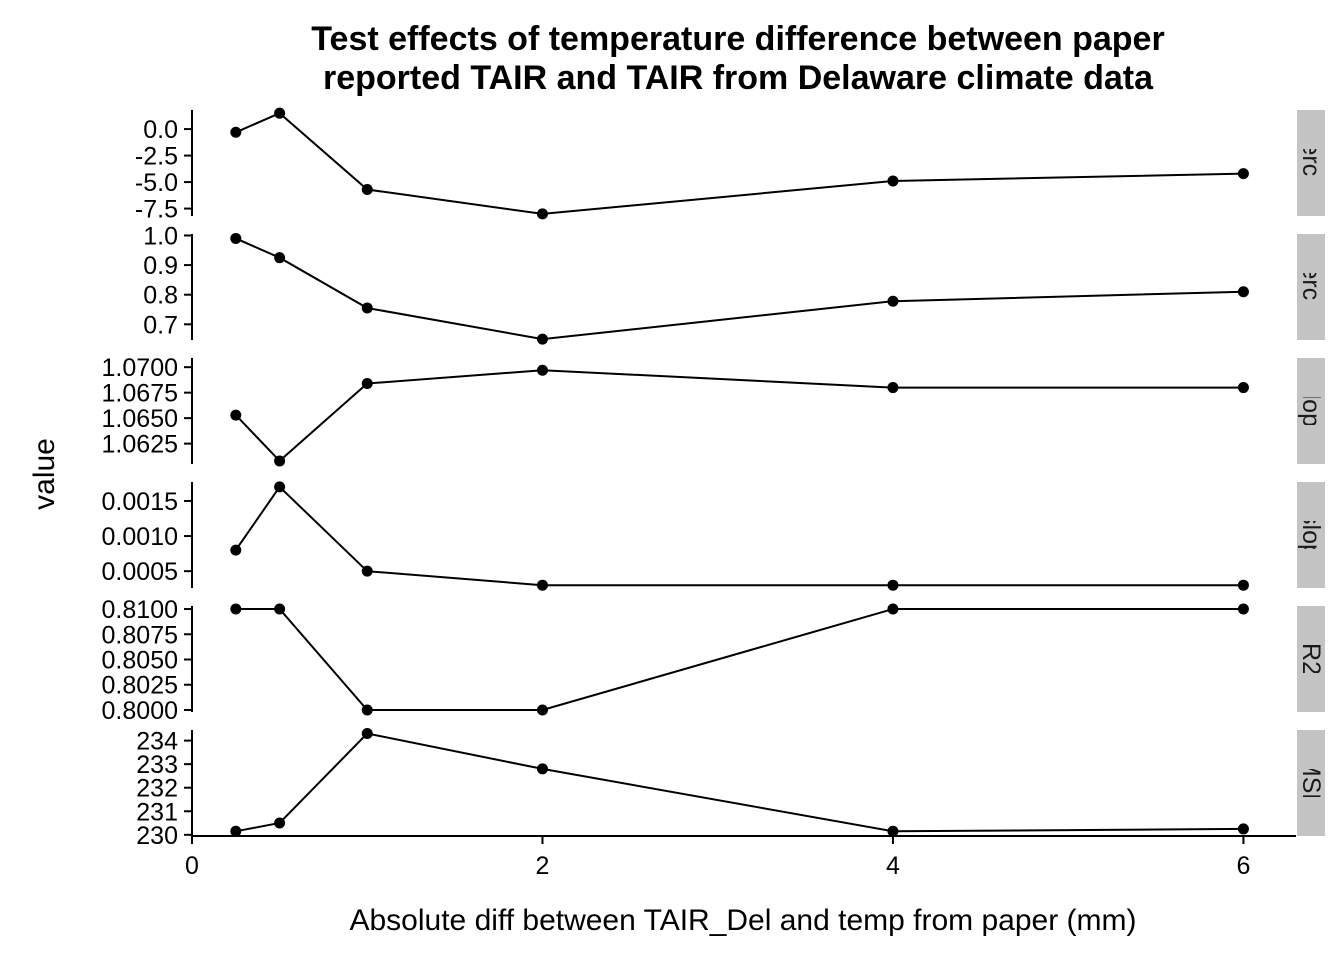 This screenshot has width=1344, height=960. Describe the element at coordinates (157, 742) in the screenshot. I see `y-tick-label: 234` at that location.